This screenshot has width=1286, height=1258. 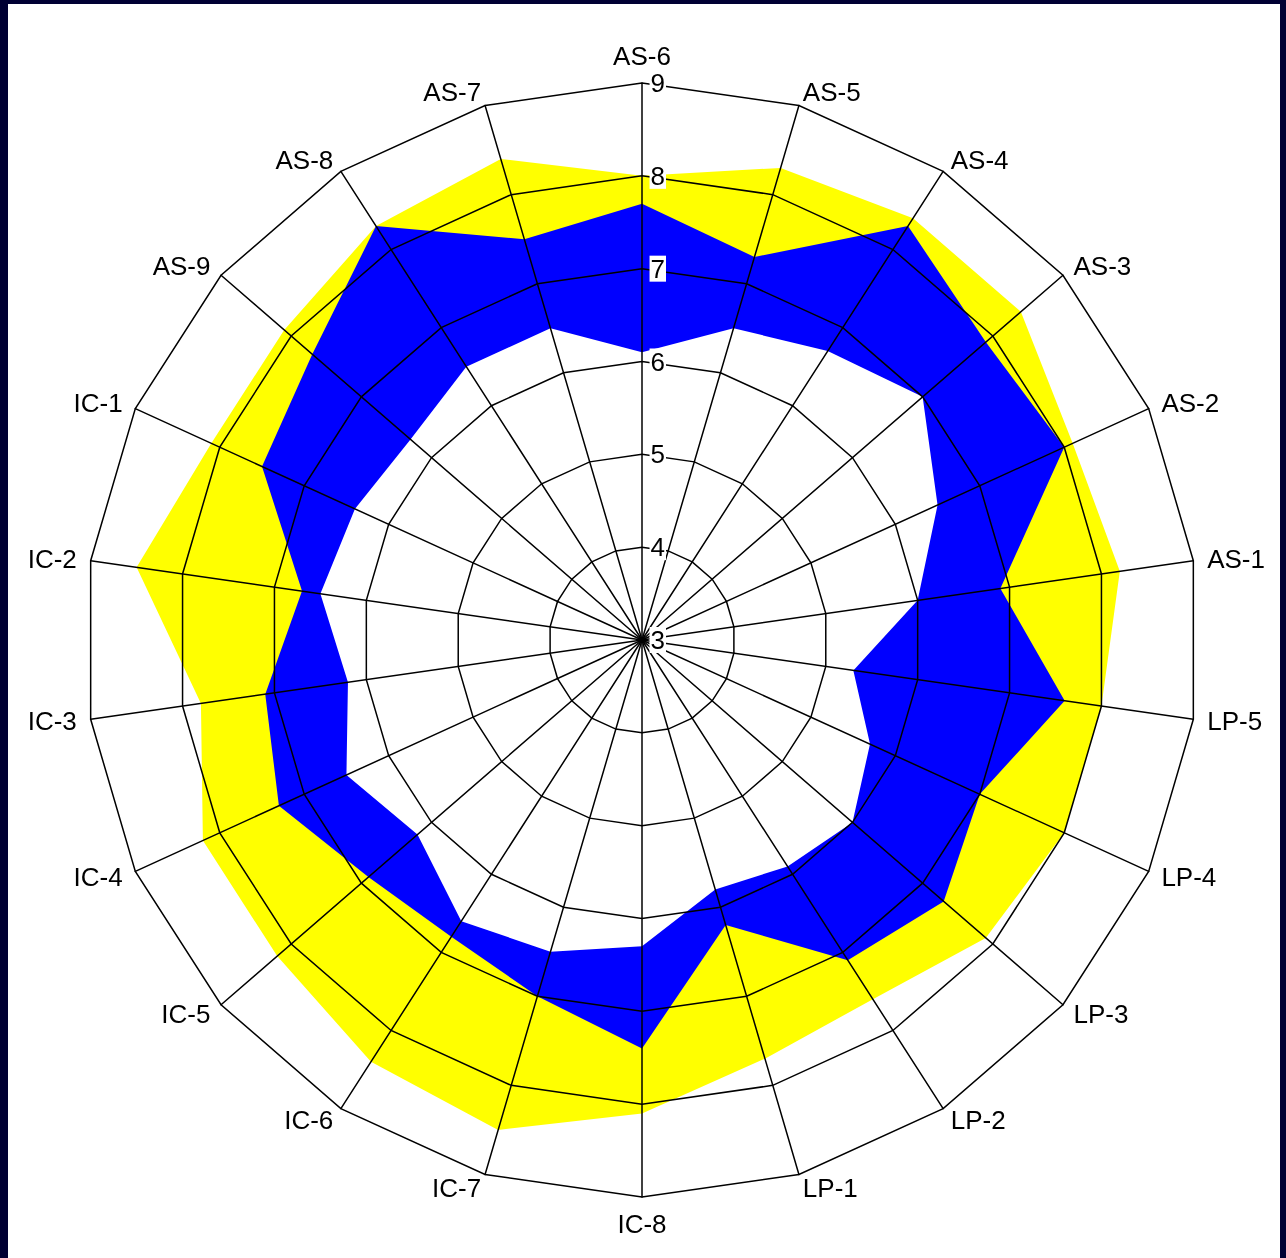 I want to click on spoke-label: LP-5, so click(x=1235, y=721).